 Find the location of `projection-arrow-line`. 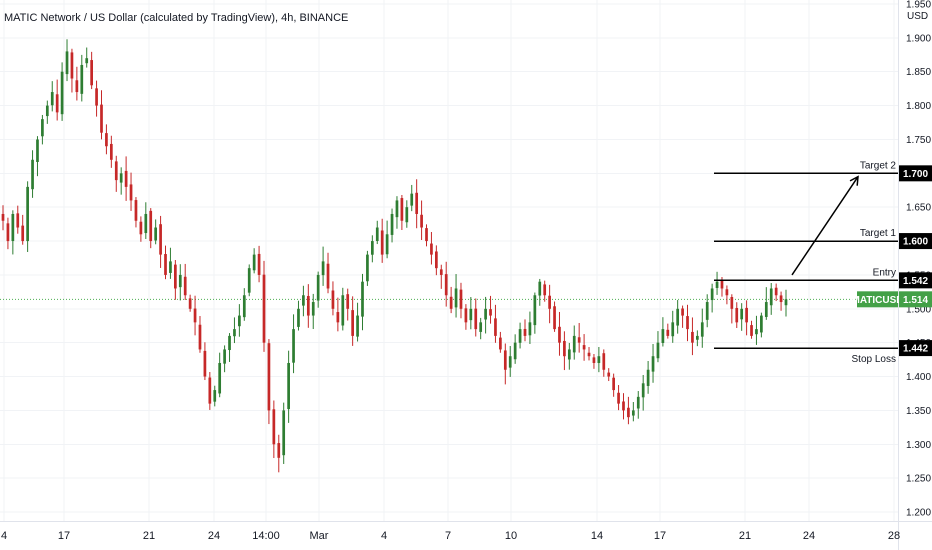

projection-arrow-line is located at coordinates (825, 226).